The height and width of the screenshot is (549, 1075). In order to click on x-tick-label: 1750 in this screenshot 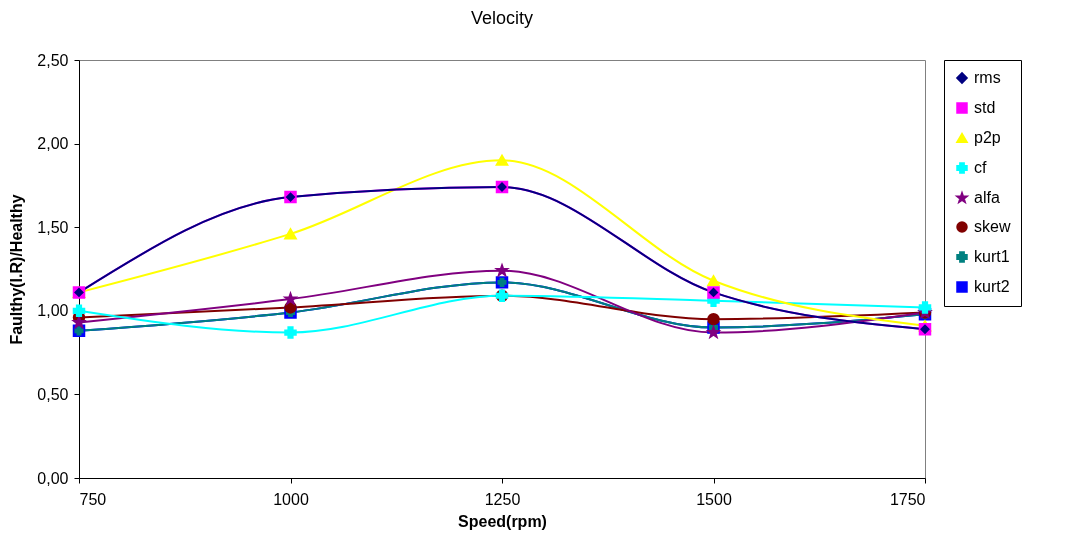, I will do `click(907, 499)`.